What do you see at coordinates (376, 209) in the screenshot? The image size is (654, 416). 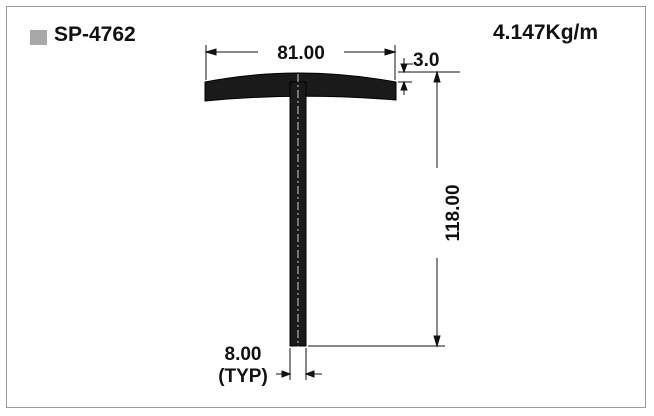 I see `height-dimension` at bounding box center [376, 209].